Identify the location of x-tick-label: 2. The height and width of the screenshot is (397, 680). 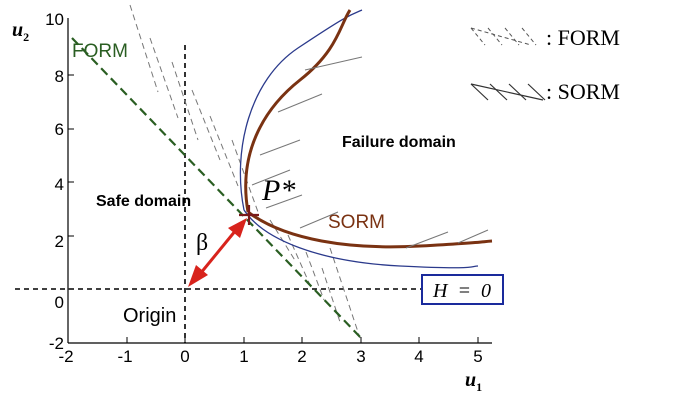
(301, 356).